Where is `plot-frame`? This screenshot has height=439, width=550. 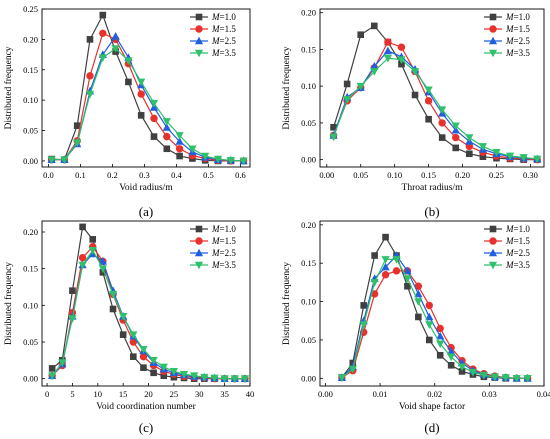 plot-frame is located at coordinates (146, 303).